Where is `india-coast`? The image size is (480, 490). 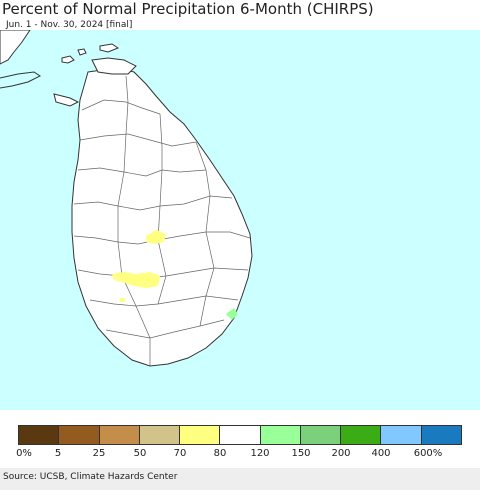
india-coast is located at coordinates (15, 47).